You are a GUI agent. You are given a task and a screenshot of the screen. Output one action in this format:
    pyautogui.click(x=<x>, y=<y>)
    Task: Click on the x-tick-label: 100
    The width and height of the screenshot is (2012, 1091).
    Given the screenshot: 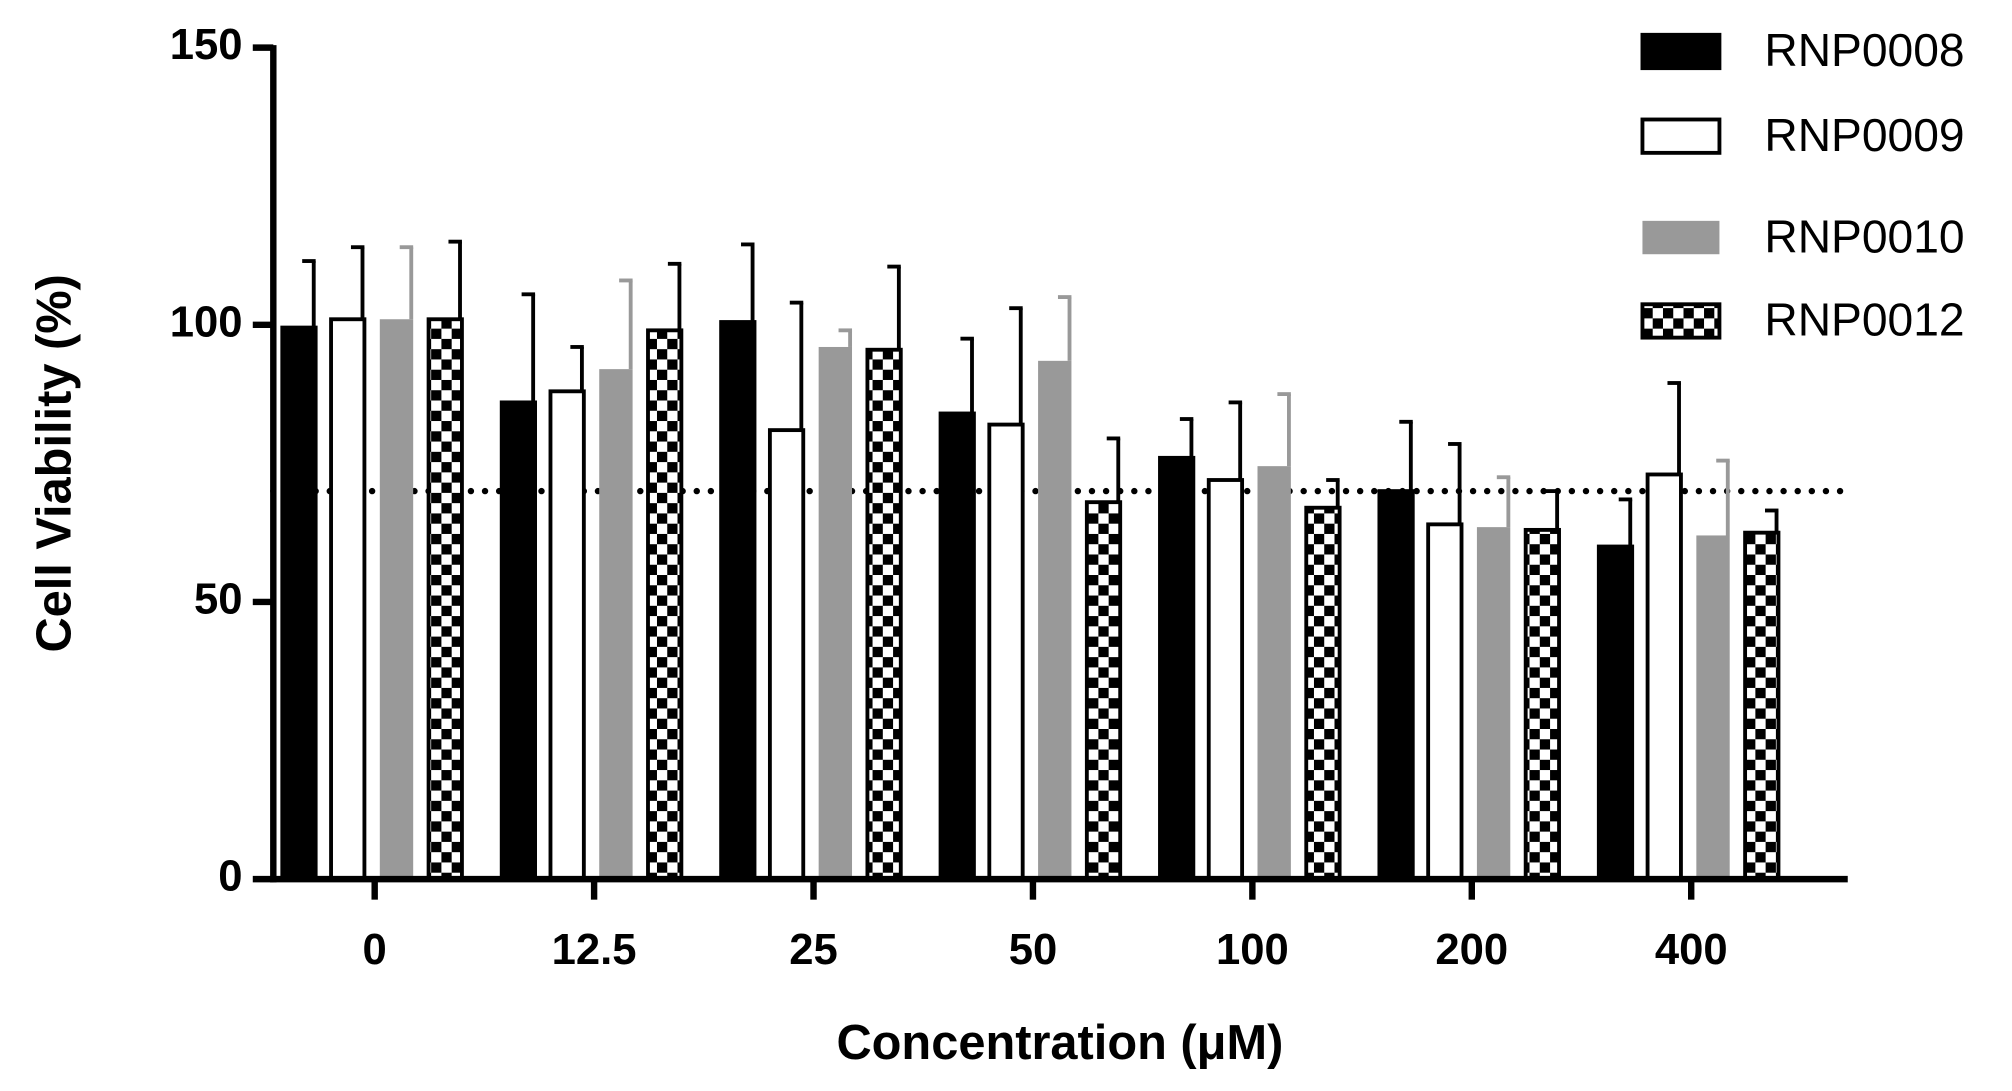 What is the action you would take?
    pyautogui.click(x=1252, y=950)
    